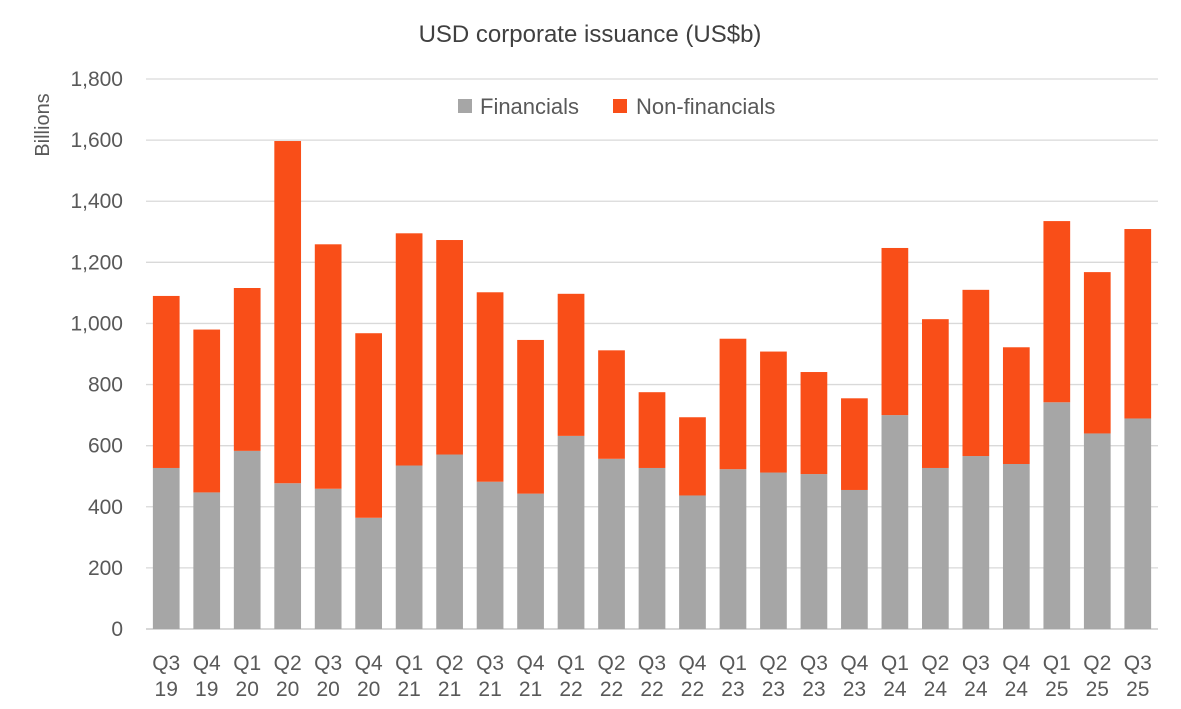 This screenshot has height=709, width=1181. Describe the element at coordinates (206, 689) in the screenshot. I see `x-tick-year: 19` at that location.